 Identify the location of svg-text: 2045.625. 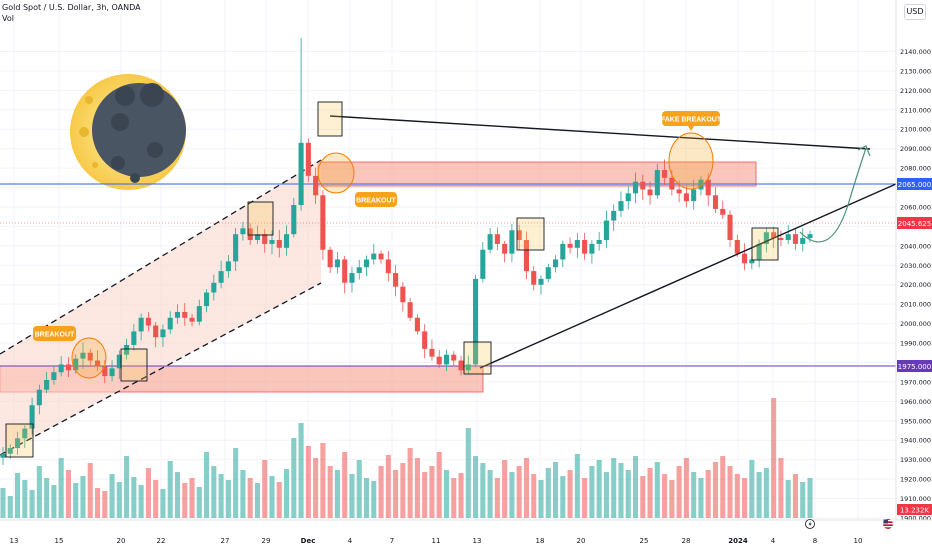
(914, 224).